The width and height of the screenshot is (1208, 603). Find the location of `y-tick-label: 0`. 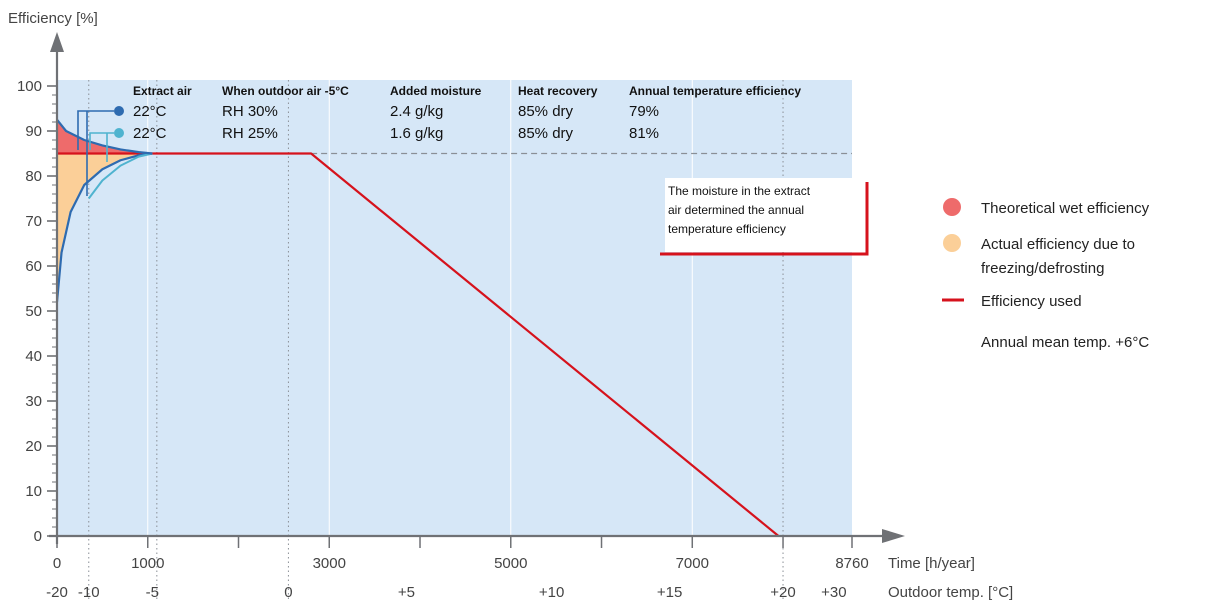

y-tick-label: 0 is located at coordinates (38, 536).